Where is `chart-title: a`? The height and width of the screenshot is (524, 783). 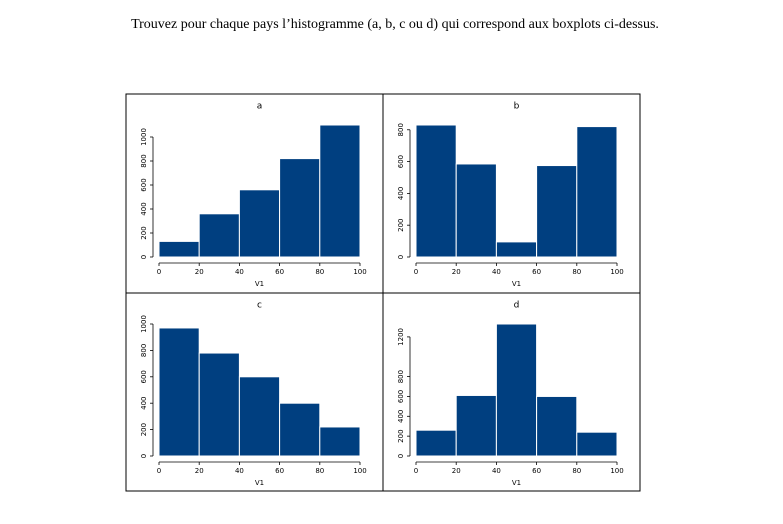
chart-title: a is located at coordinates (260, 107).